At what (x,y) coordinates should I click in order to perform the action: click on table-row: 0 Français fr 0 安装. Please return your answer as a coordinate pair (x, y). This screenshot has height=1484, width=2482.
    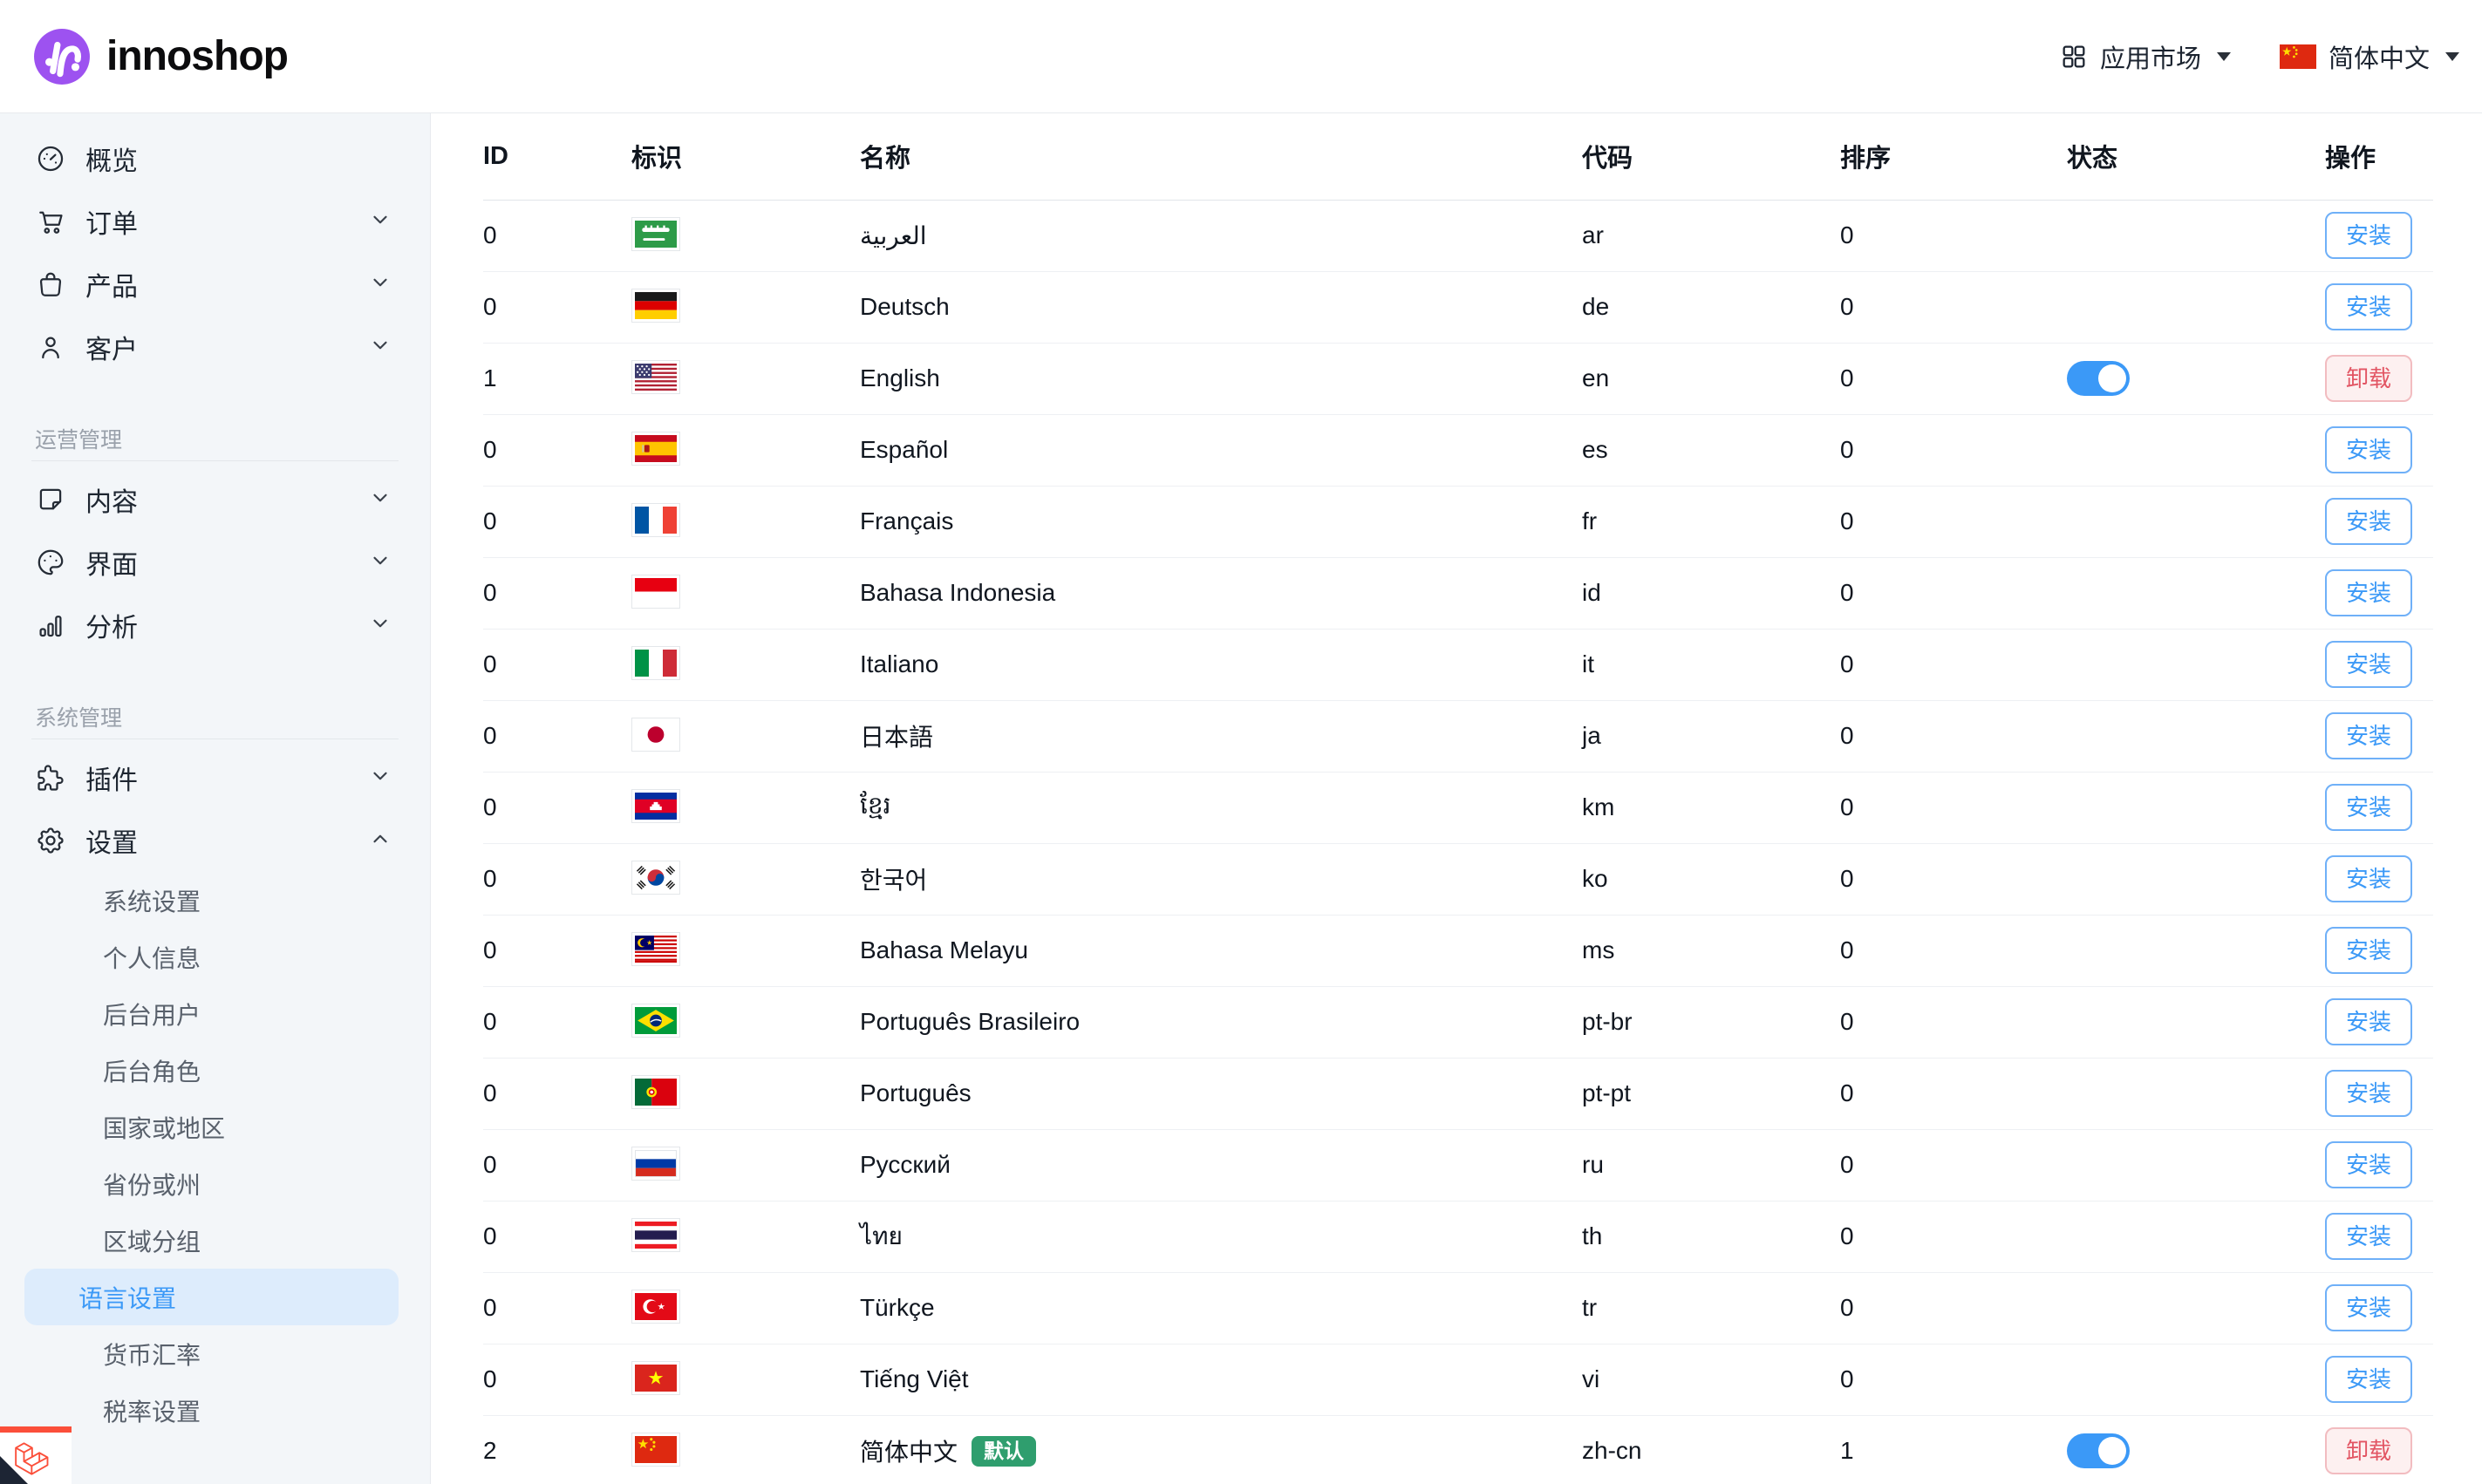
    Looking at the image, I should click on (1458, 522).